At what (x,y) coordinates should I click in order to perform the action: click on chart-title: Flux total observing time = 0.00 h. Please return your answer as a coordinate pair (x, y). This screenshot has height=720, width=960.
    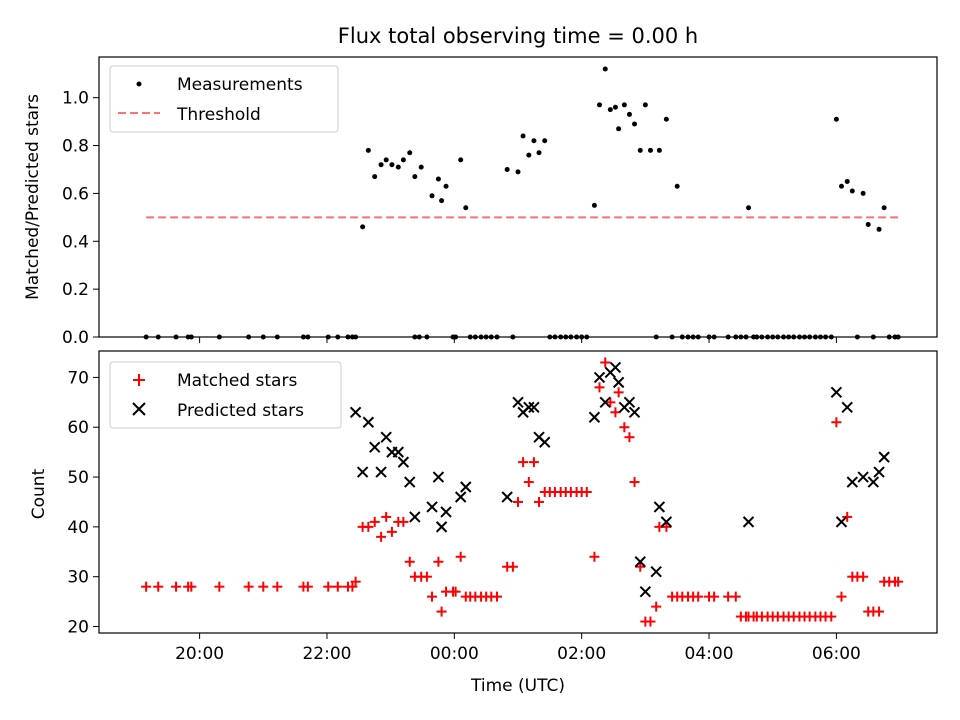
    Looking at the image, I should click on (518, 36).